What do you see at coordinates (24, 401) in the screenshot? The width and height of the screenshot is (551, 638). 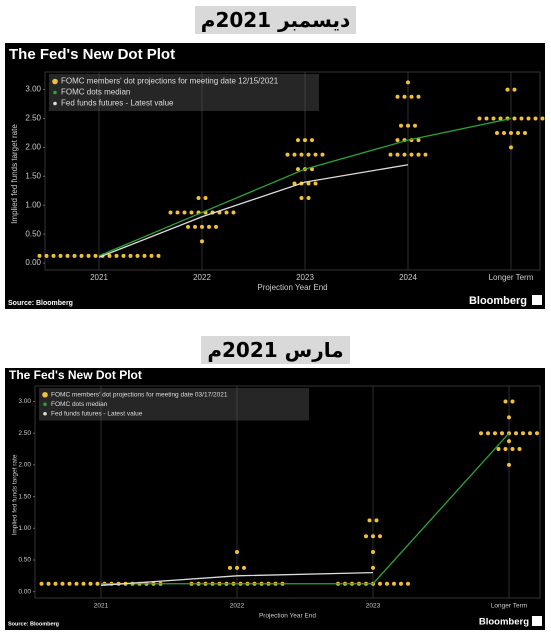 I see `y-tick-label: 3.00` at bounding box center [24, 401].